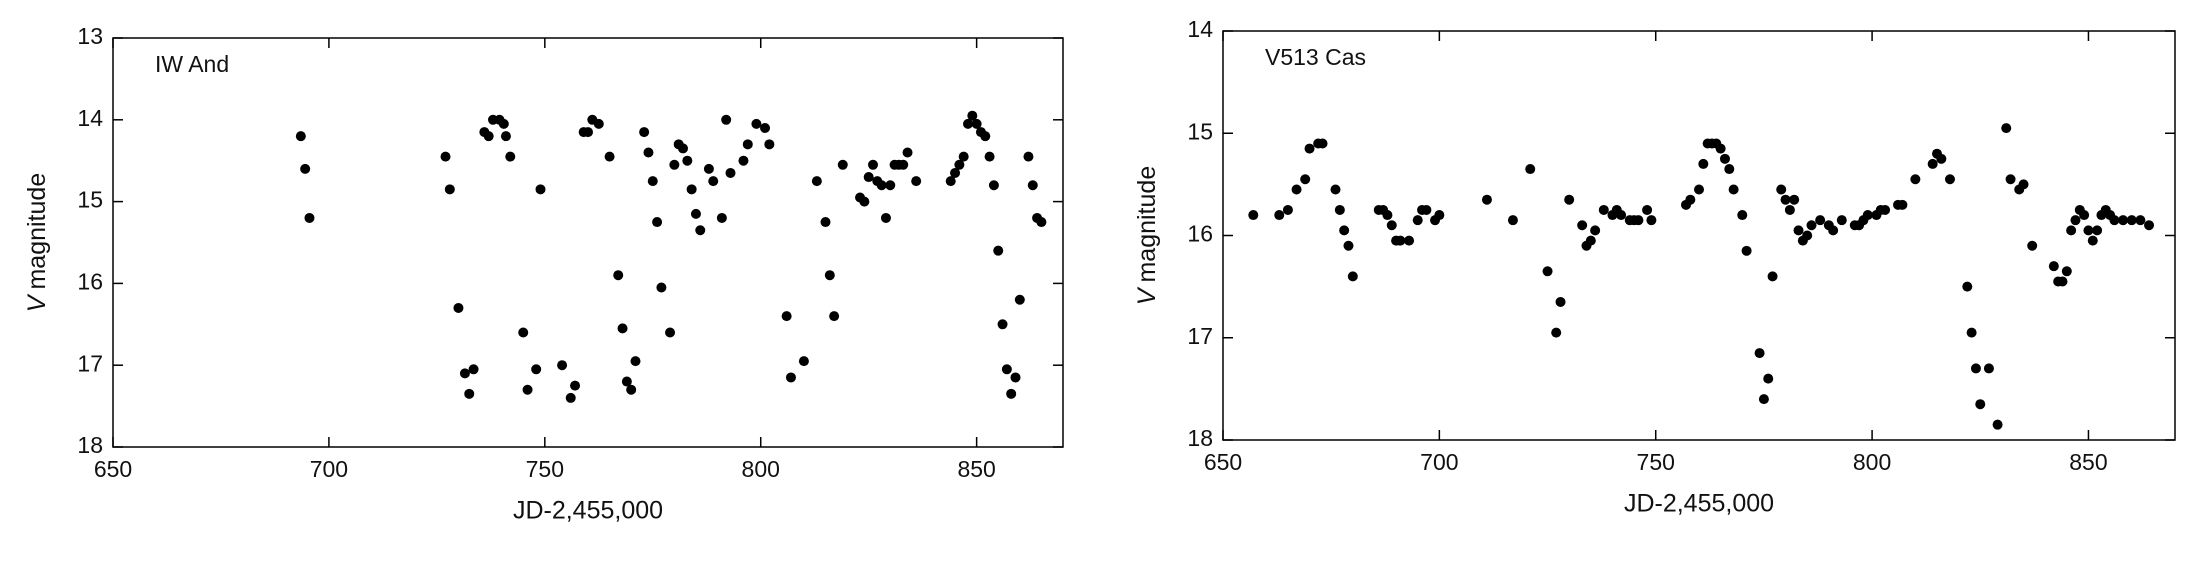  I want to click on x-tick-label: 650, so click(1223, 462).